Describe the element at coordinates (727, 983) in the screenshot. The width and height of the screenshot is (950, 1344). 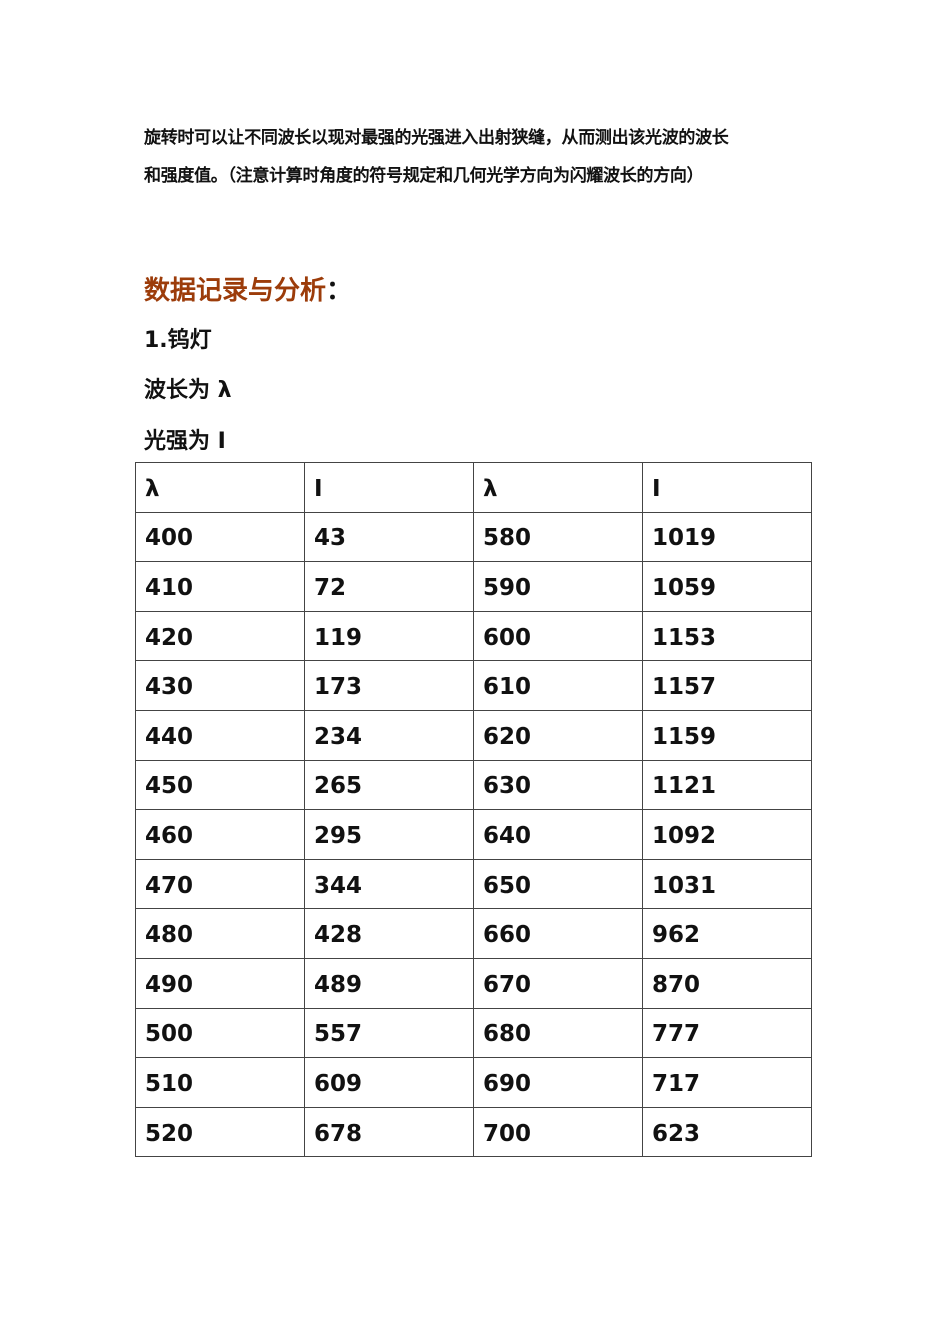
I see `table-cell: 870` at that location.